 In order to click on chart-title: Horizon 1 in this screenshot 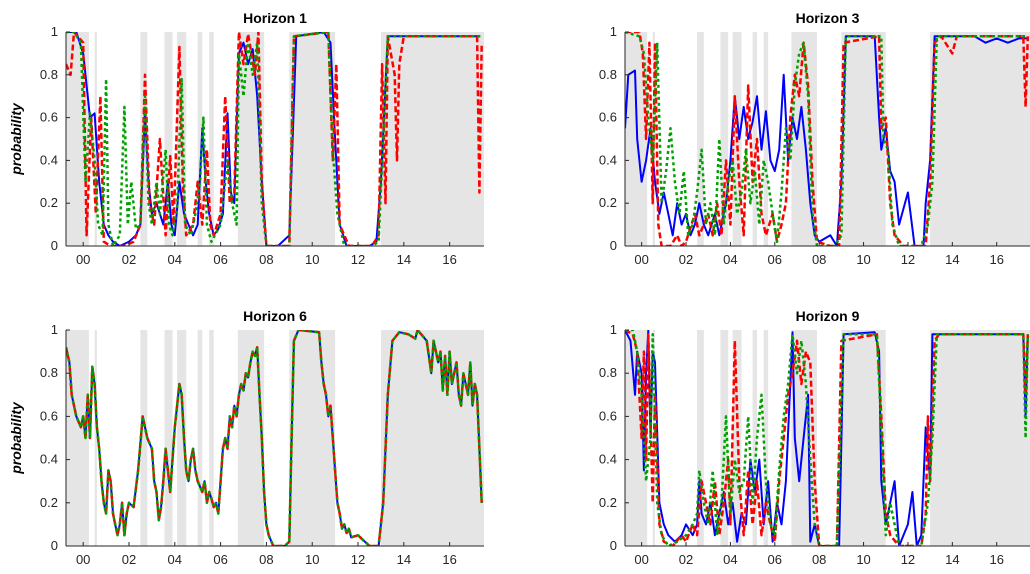, I will do `click(275, 18)`.